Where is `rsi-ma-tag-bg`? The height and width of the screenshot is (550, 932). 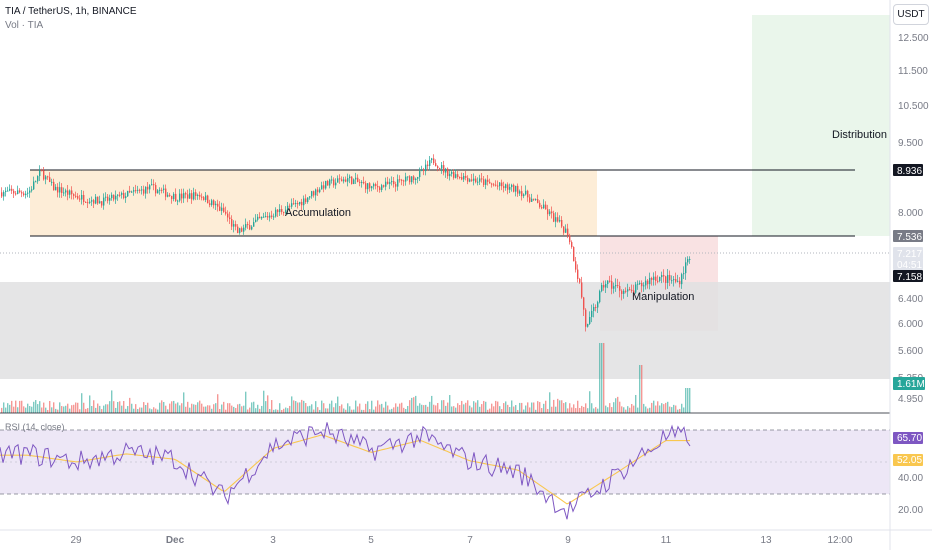 rsi-ma-tag-bg is located at coordinates (908, 460).